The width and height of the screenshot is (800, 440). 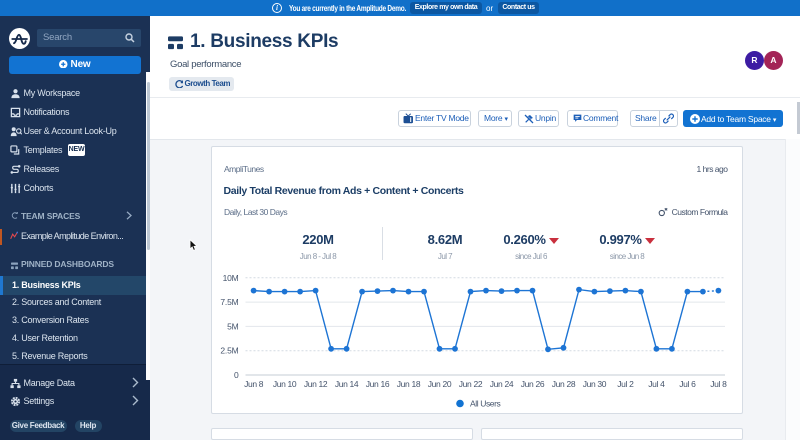 What do you see at coordinates (625, 384) in the screenshot?
I see `svg-text: Jul 2` at bounding box center [625, 384].